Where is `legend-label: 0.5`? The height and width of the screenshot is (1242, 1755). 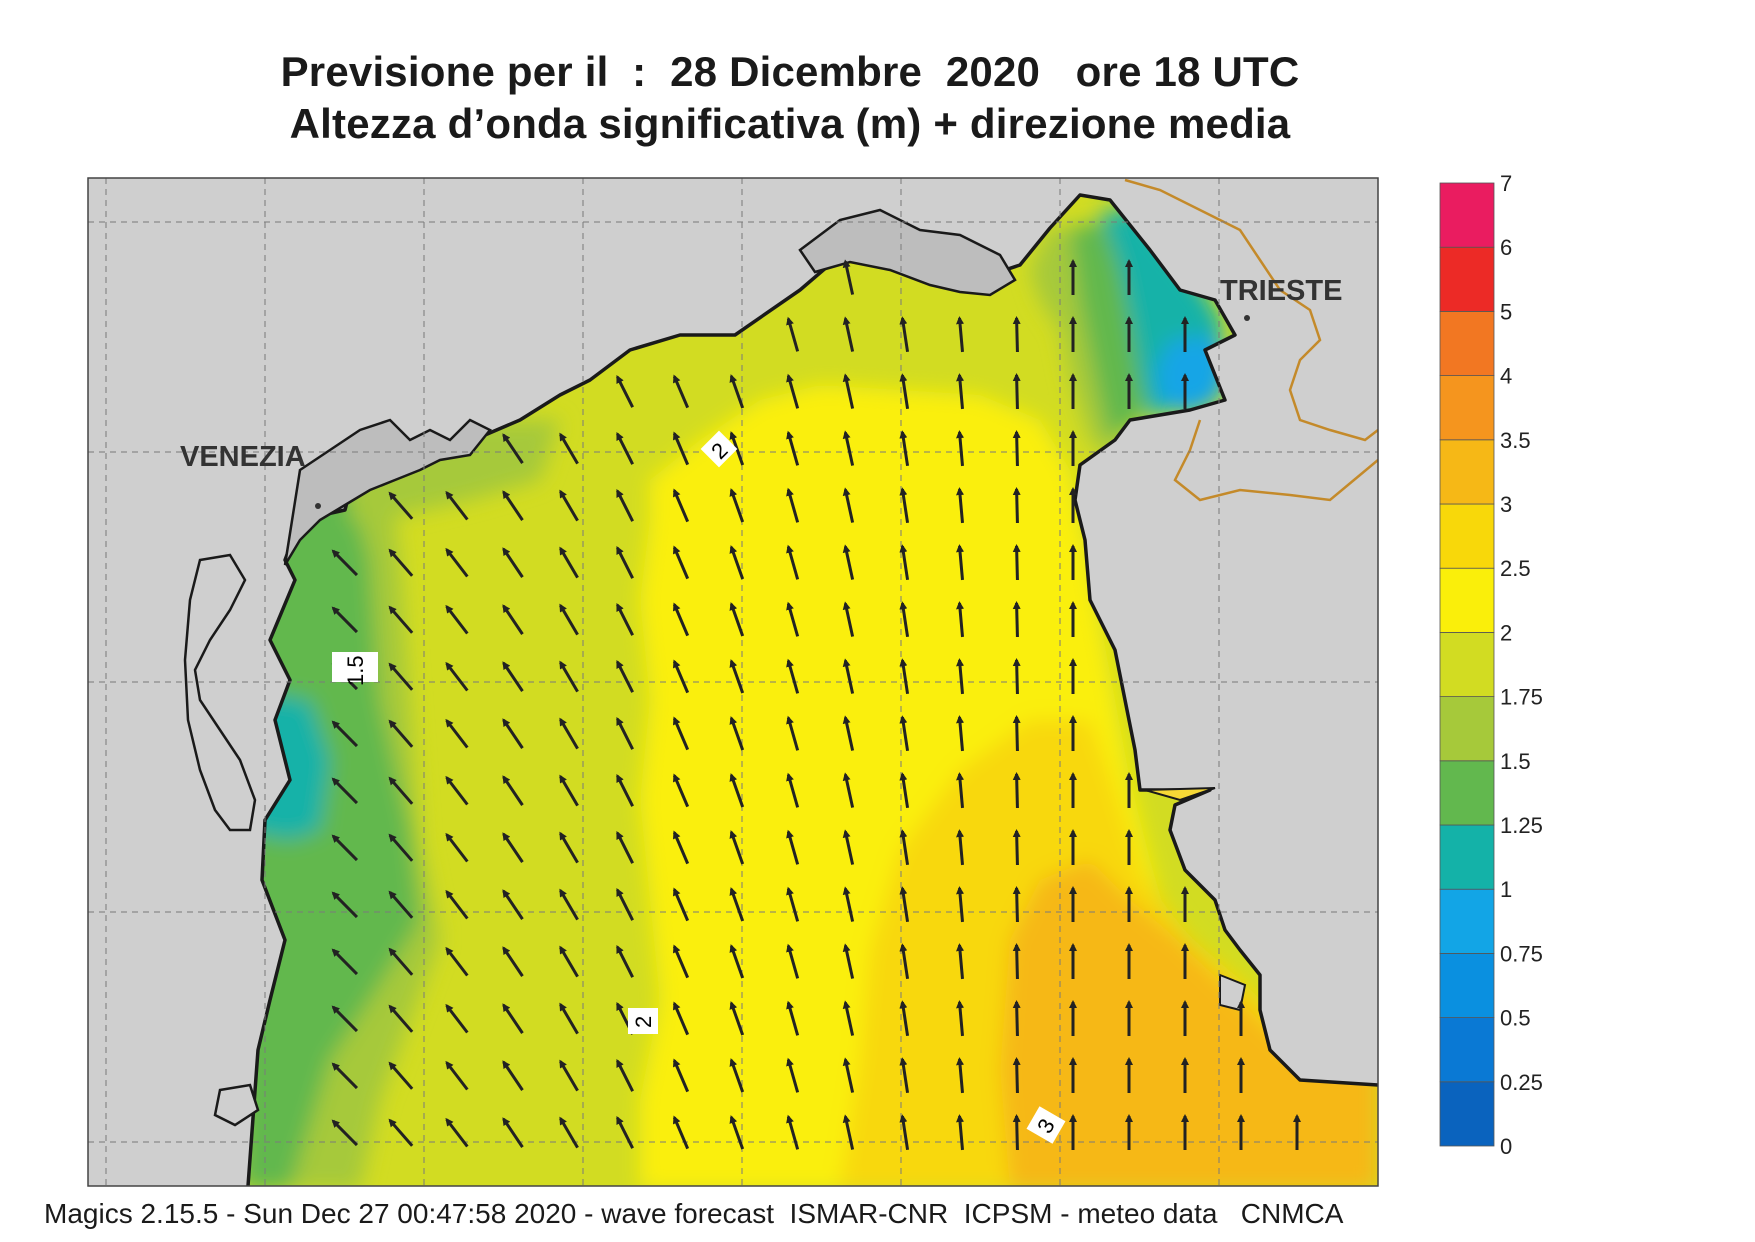 legend-label: 0.5 is located at coordinates (1515, 1018).